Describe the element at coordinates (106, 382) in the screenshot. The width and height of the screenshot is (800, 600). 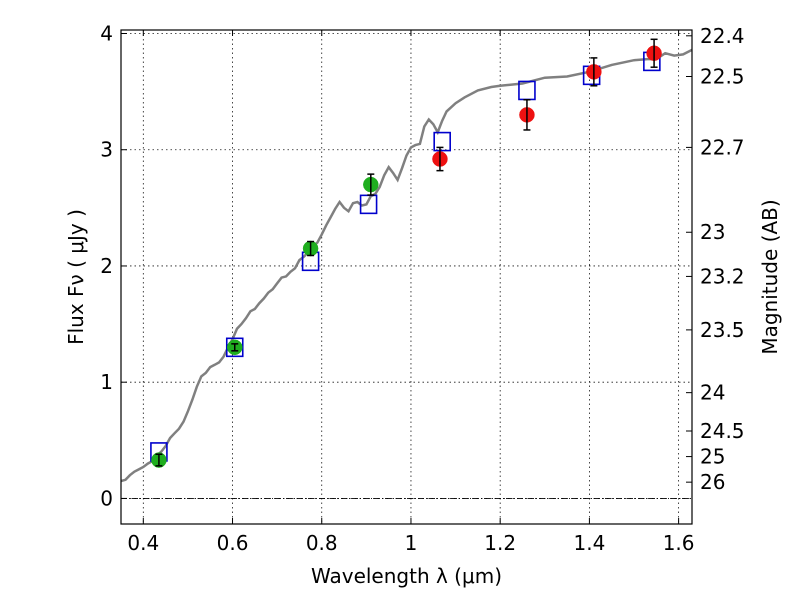
I see `y-tick-label: 1` at that location.